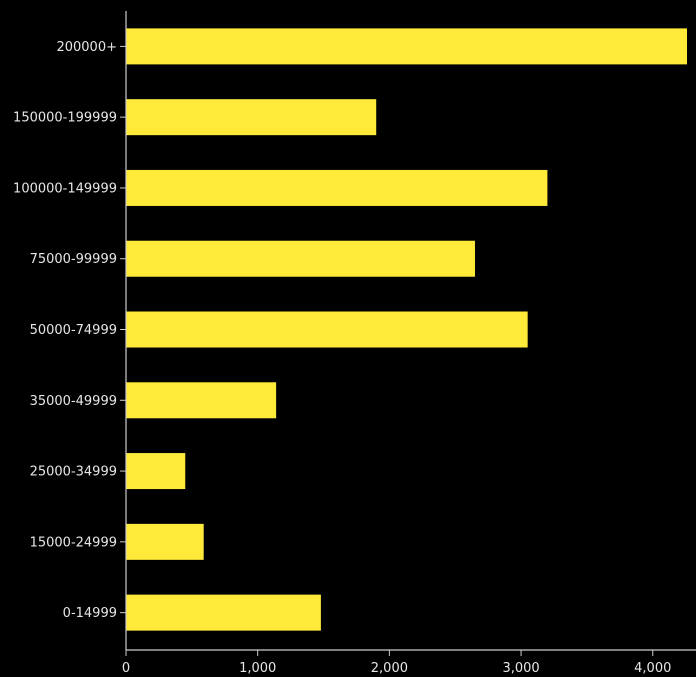  Describe the element at coordinates (73, 542) in the screenshot. I see `y-tick-label: 15000-24999` at that location.